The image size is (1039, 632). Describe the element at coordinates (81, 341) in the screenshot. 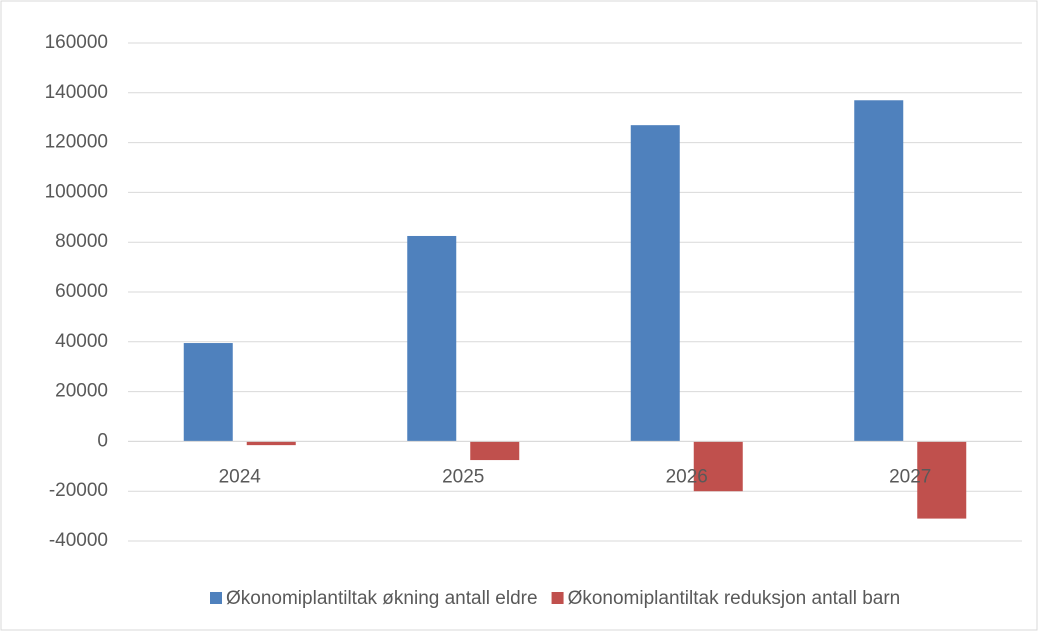

I see `y-tick-label: 40000` at that location.